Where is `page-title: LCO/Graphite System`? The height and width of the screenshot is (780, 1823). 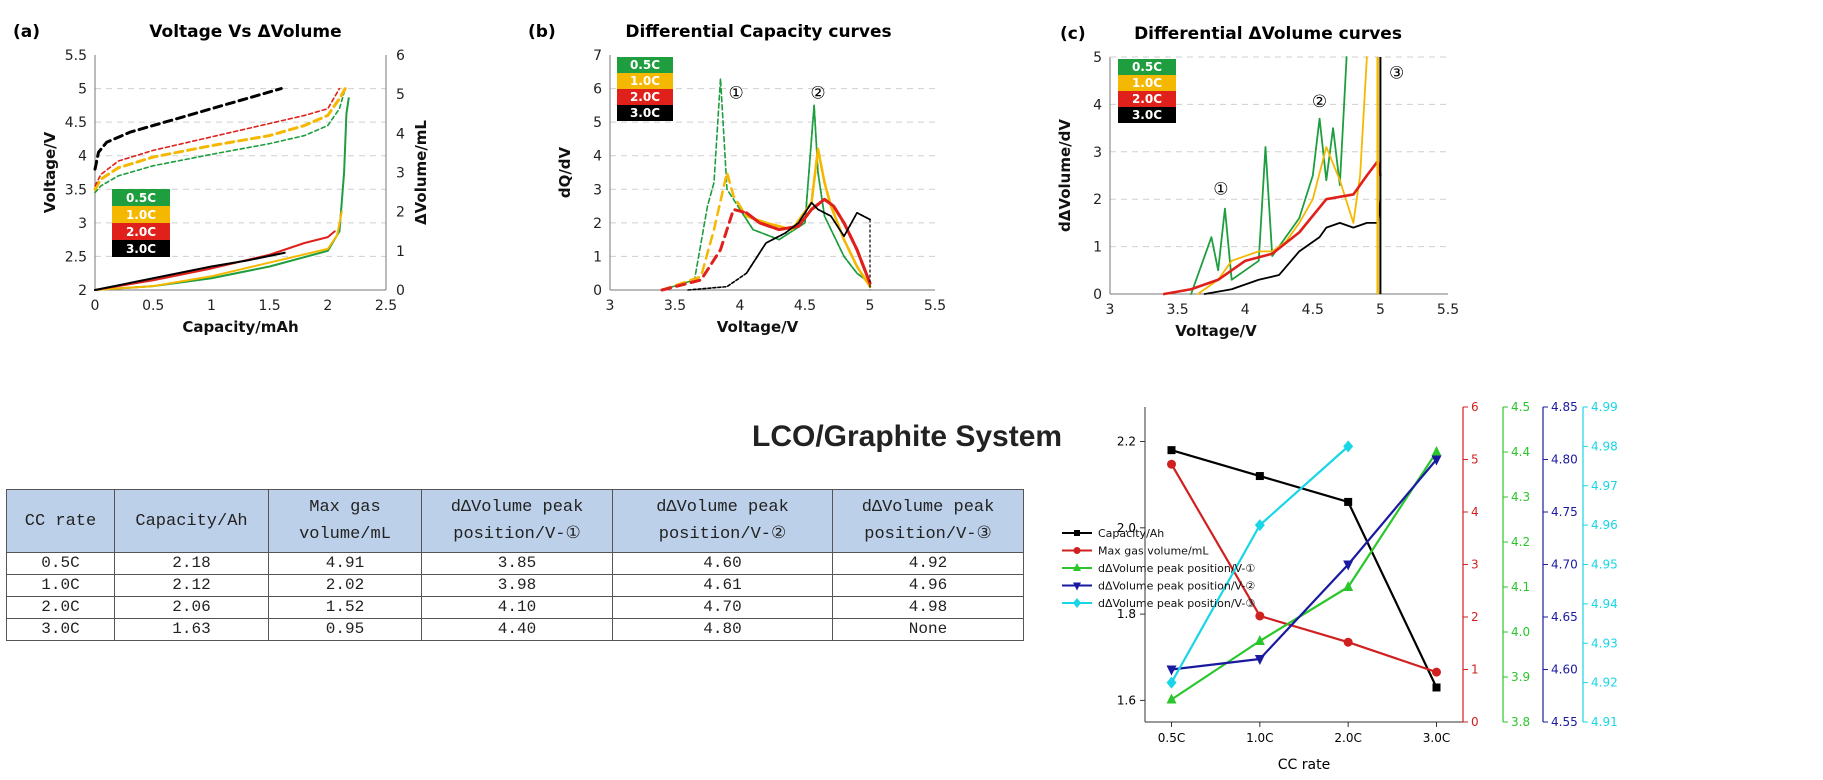
page-title: LCO/Graphite System is located at coordinates (907, 436).